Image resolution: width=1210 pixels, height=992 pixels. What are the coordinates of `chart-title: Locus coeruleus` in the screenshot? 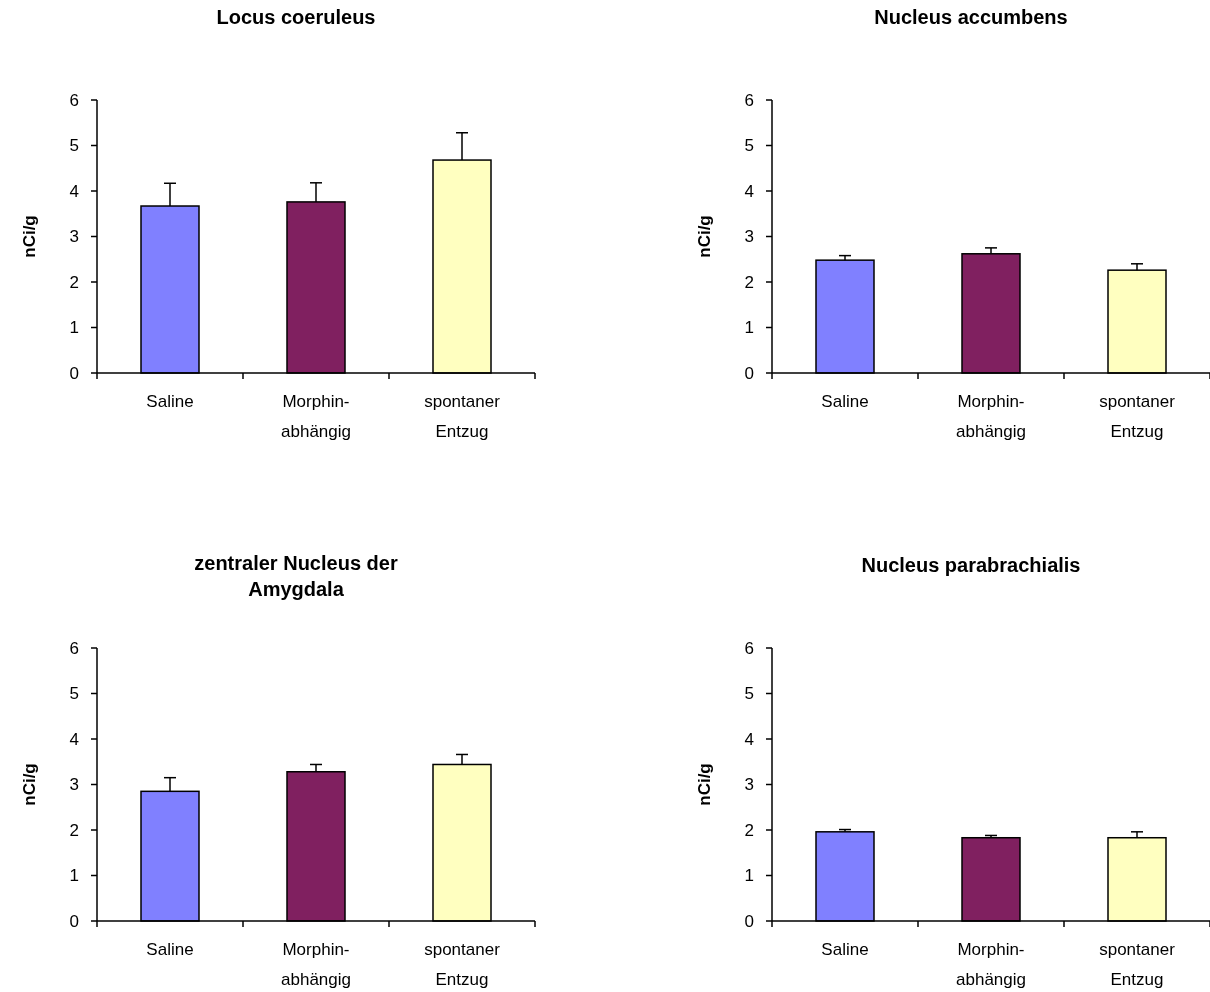 It's located at (296, 17).